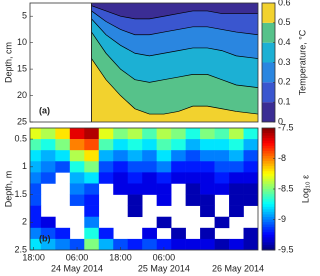 This screenshot has width=320, height=276. Describe the element at coordinates (286, 127) in the screenshot. I see `colorbar-tick-label: -7.5` at that location.